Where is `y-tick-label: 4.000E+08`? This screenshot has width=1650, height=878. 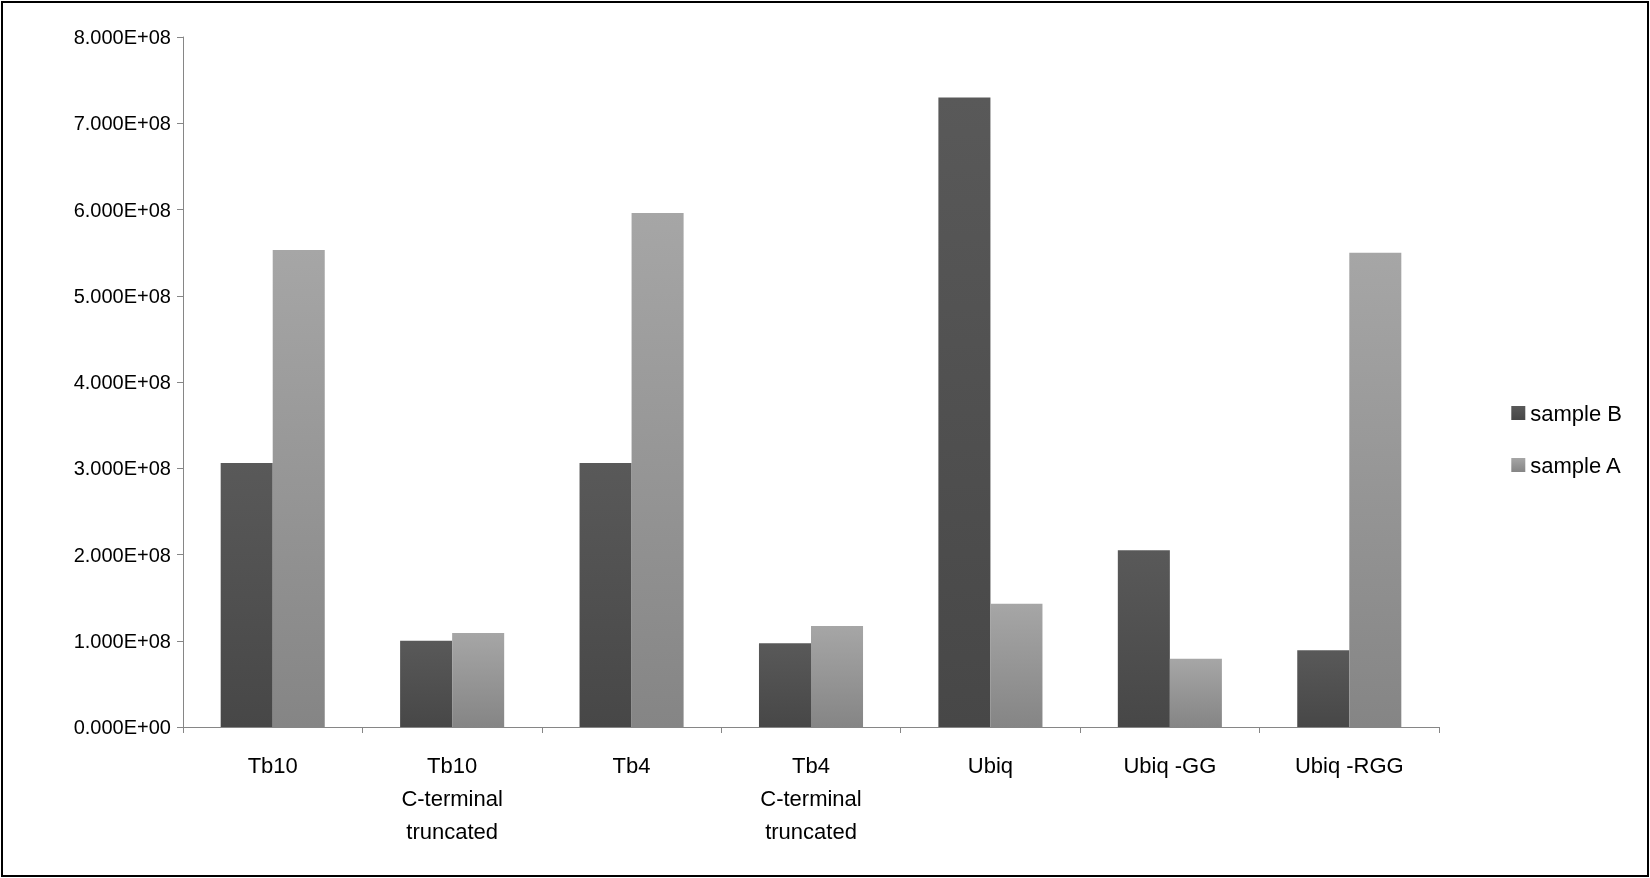
y-tick-label: 4.000E+08 is located at coordinates (122, 382).